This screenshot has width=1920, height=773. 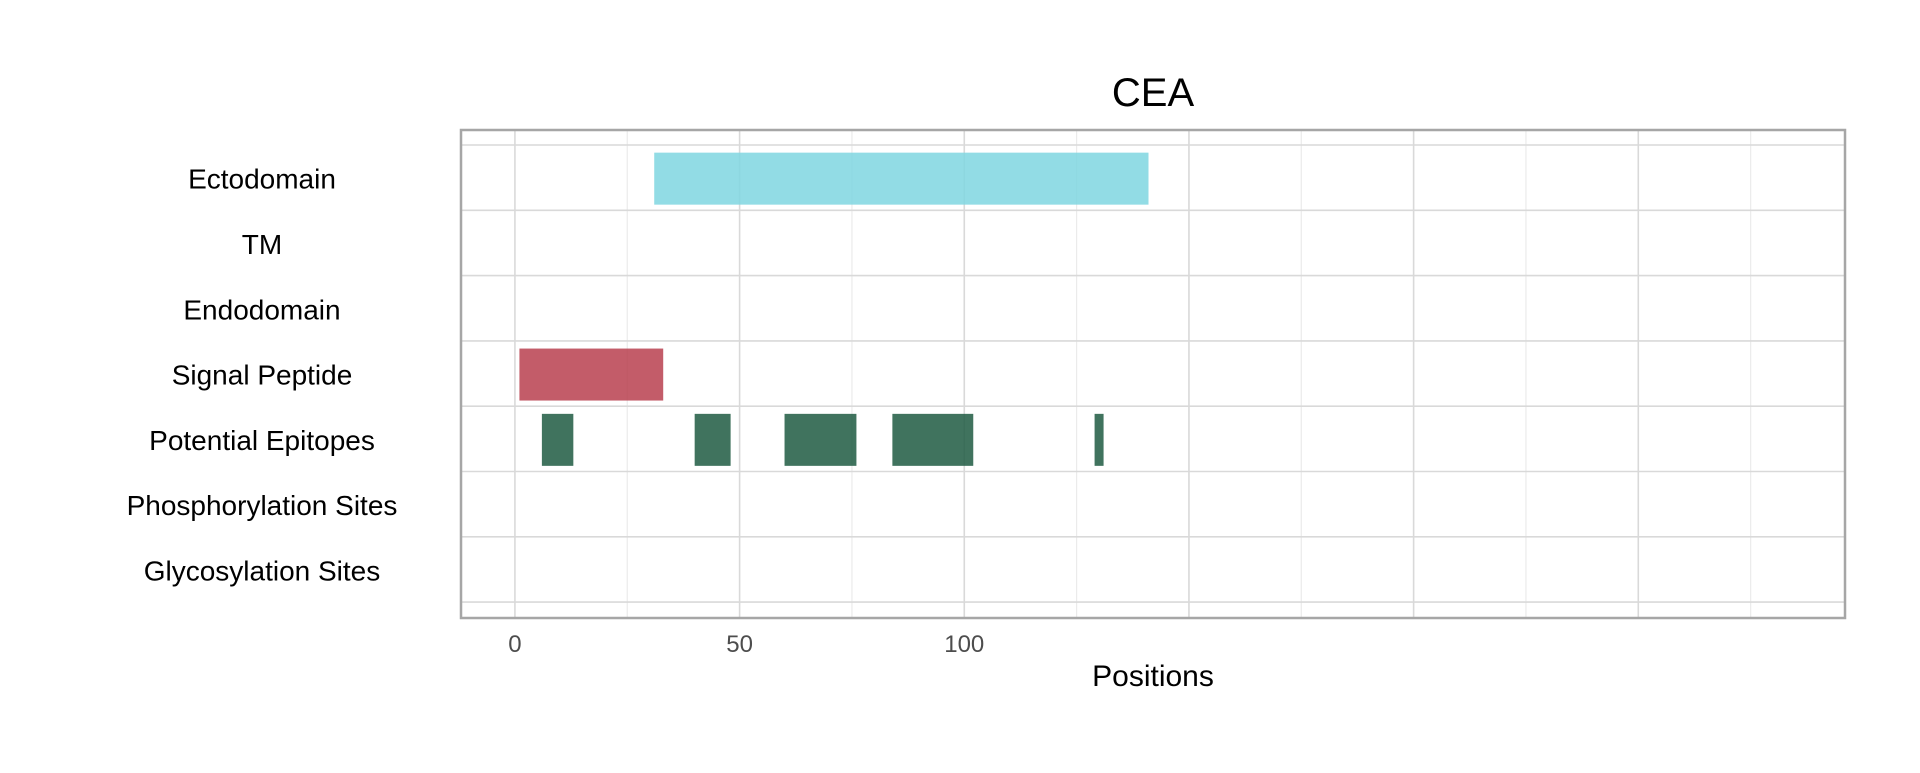 What do you see at coordinates (262, 244) in the screenshot?
I see `row-label: TM` at bounding box center [262, 244].